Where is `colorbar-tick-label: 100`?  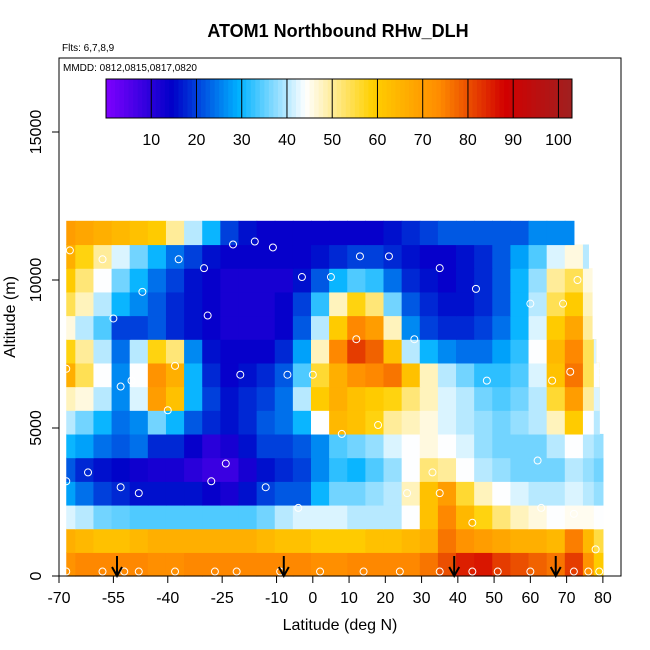
colorbar-tick-label: 100 is located at coordinates (558, 140).